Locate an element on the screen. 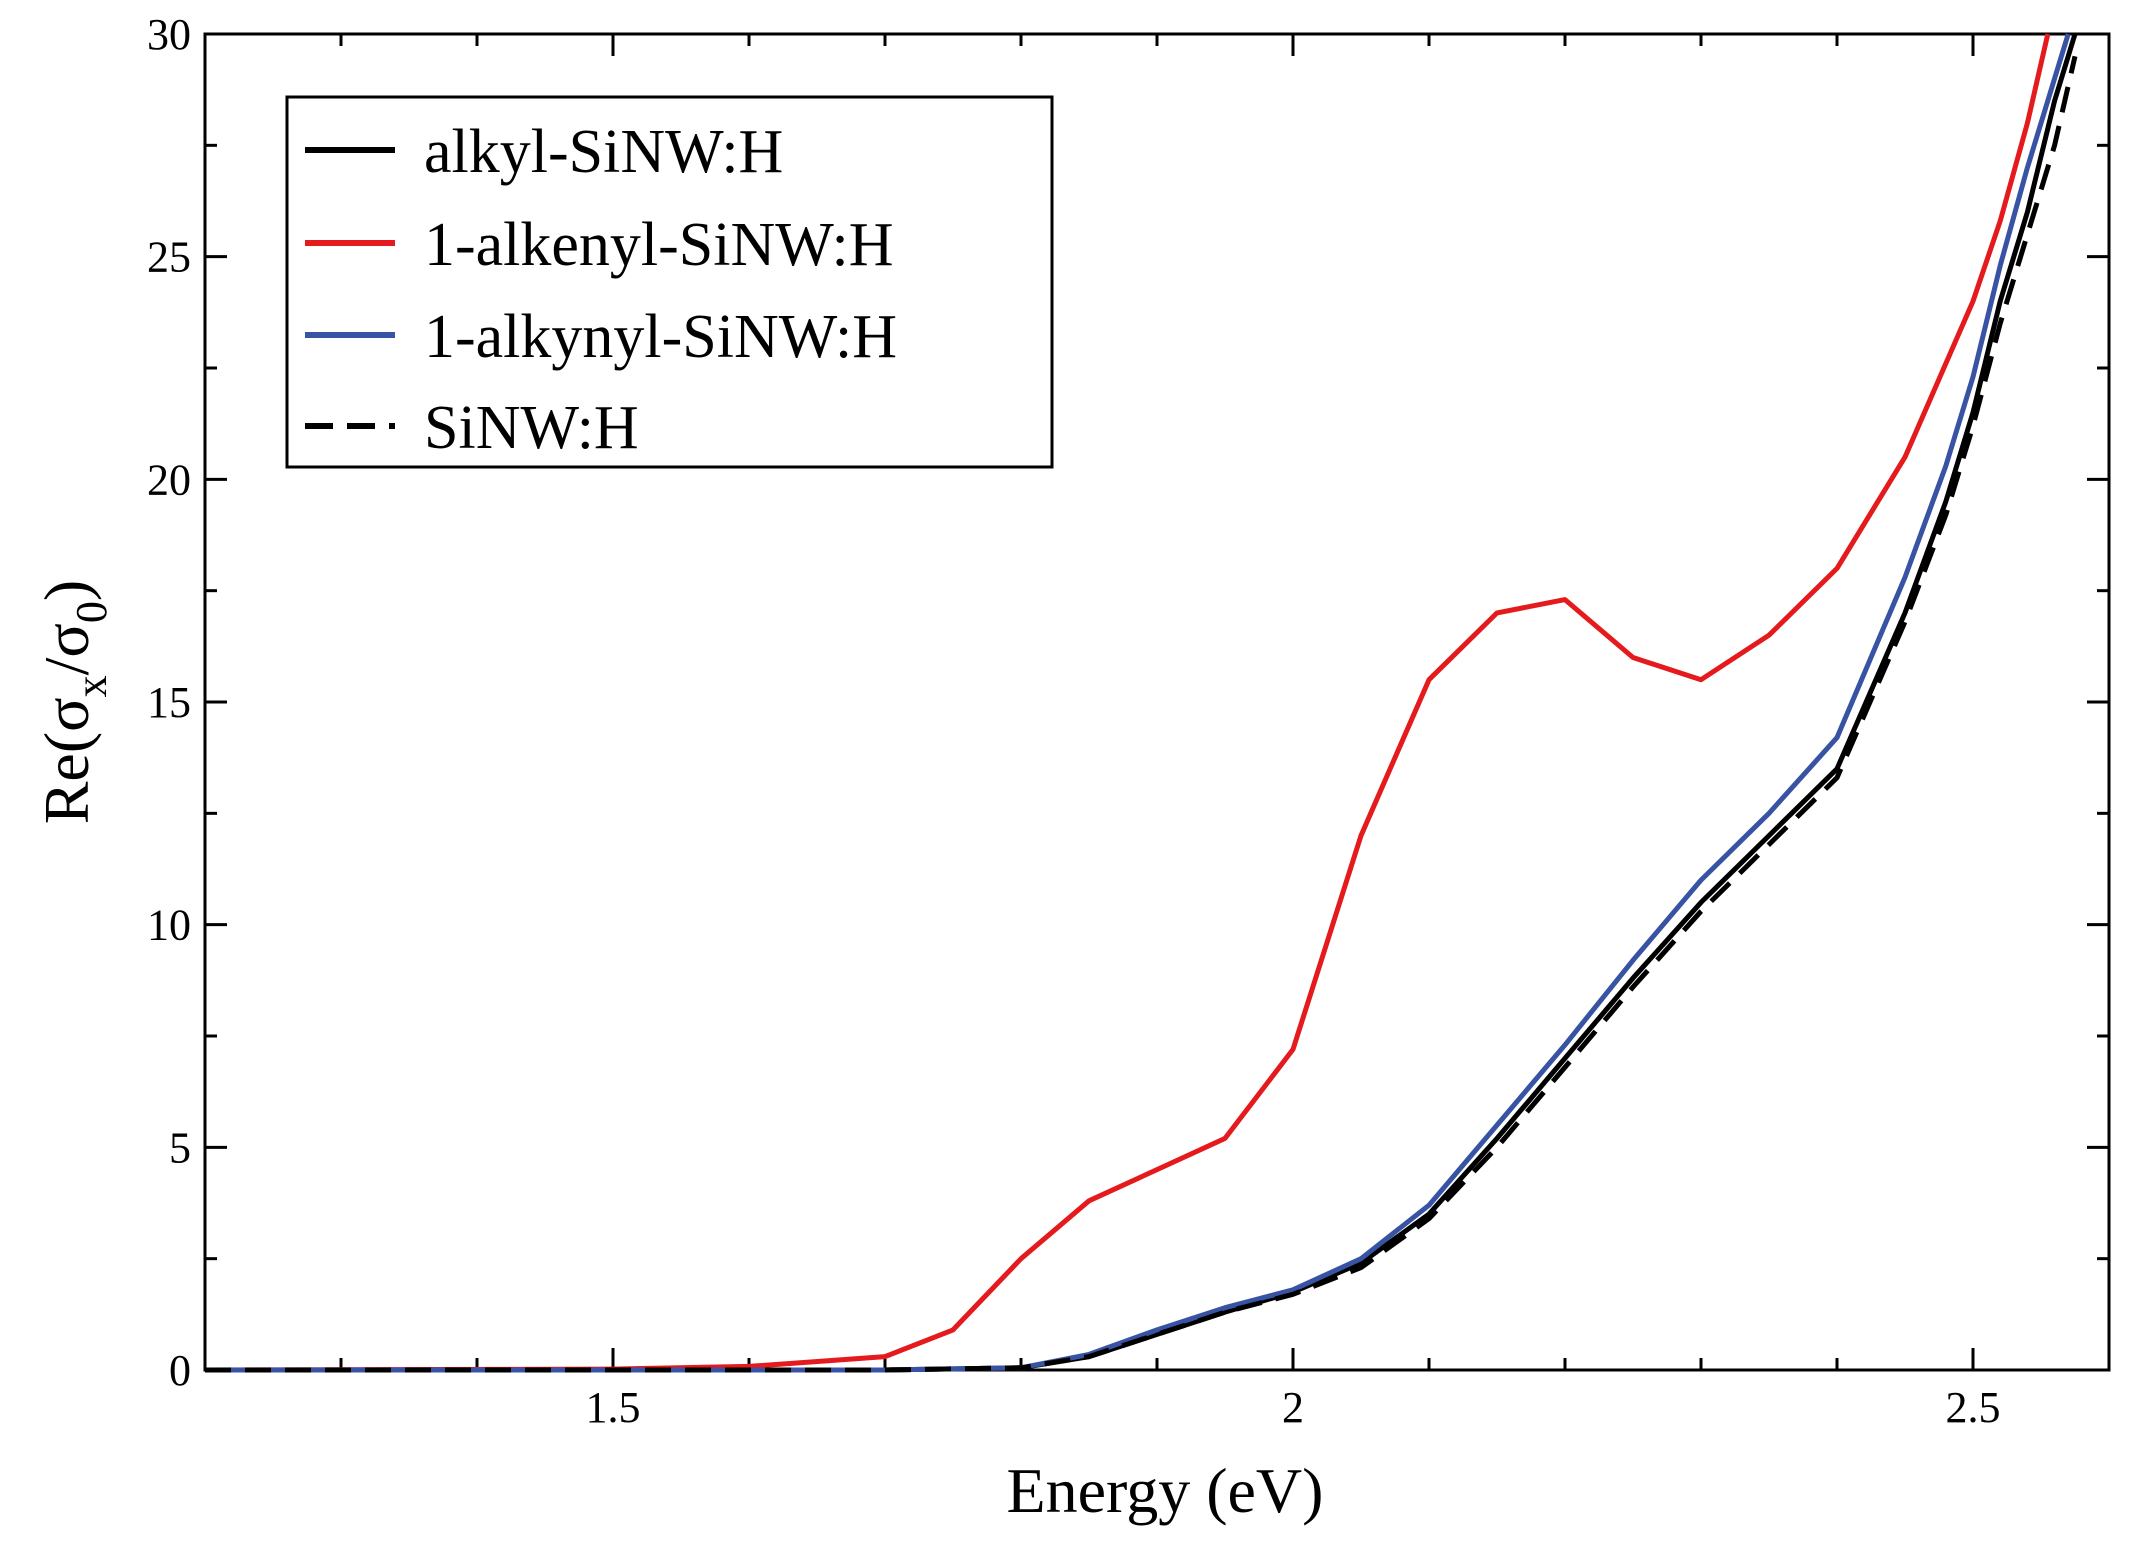  y-axis-title-slash: / is located at coordinates (66, 666).